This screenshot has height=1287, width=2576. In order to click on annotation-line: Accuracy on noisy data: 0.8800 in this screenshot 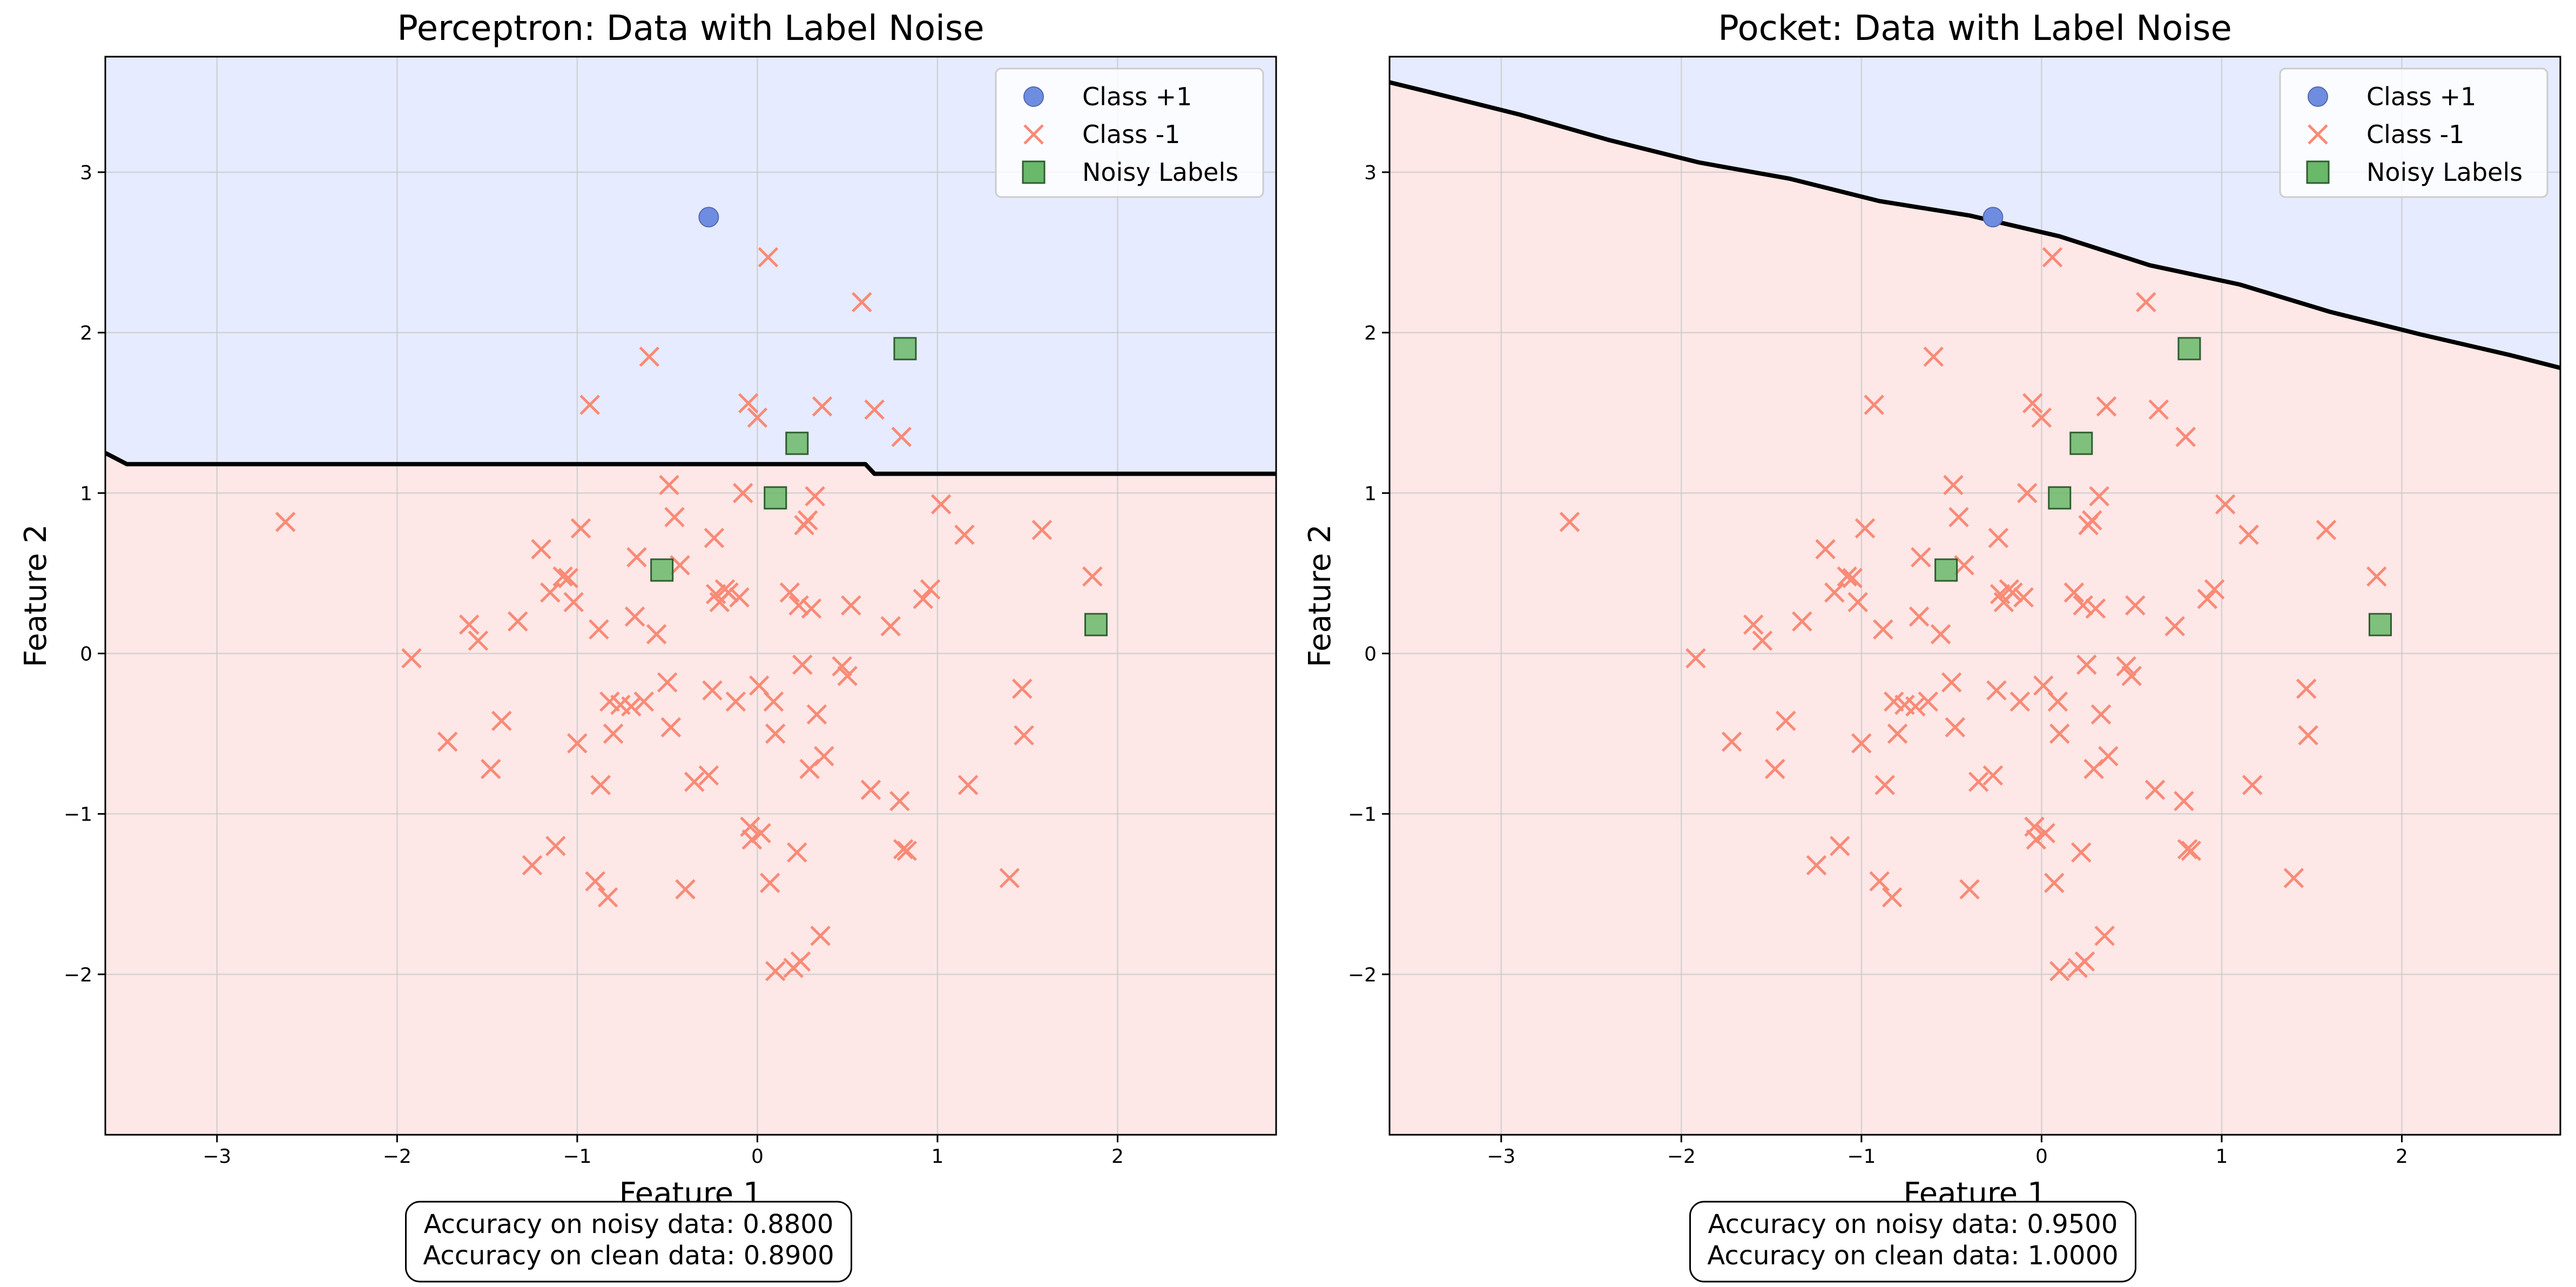, I will do `click(629, 1224)`.